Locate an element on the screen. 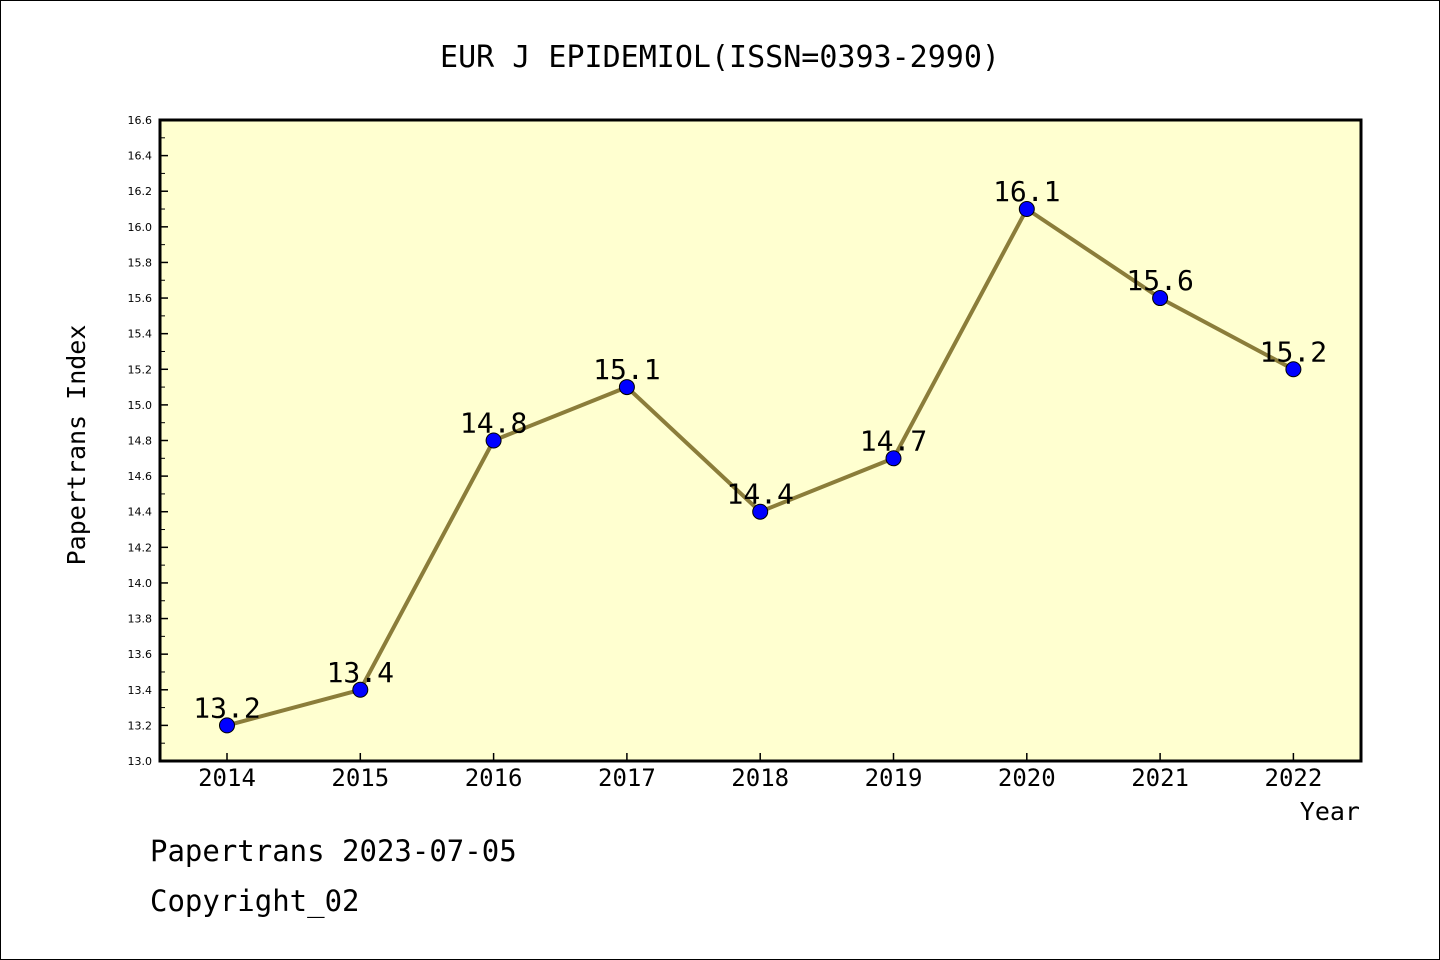 The image size is (1440, 960). y-tick-label: 16.4 is located at coordinates (140, 156).